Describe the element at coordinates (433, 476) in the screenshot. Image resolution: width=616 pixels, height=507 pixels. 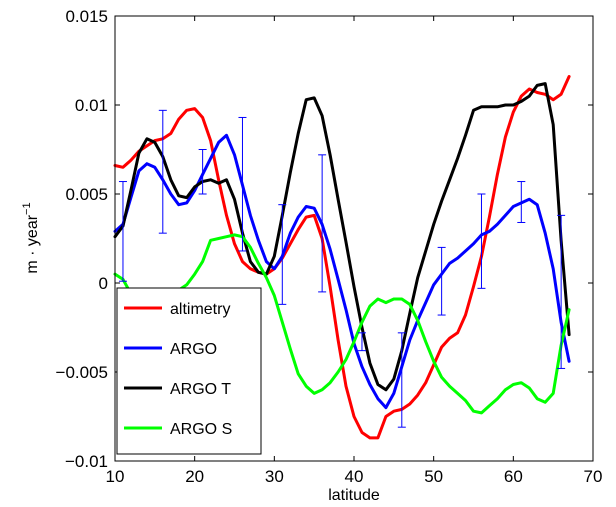
I see `x-tick-label: 50` at that location.